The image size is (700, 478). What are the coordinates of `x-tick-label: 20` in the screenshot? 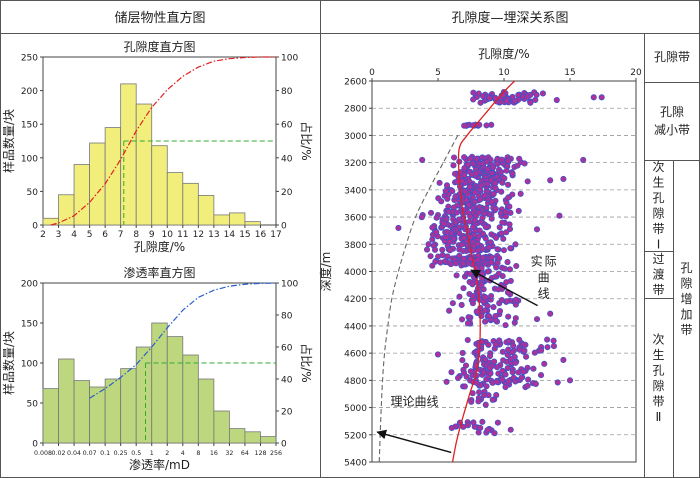 It's located at (636, 73).